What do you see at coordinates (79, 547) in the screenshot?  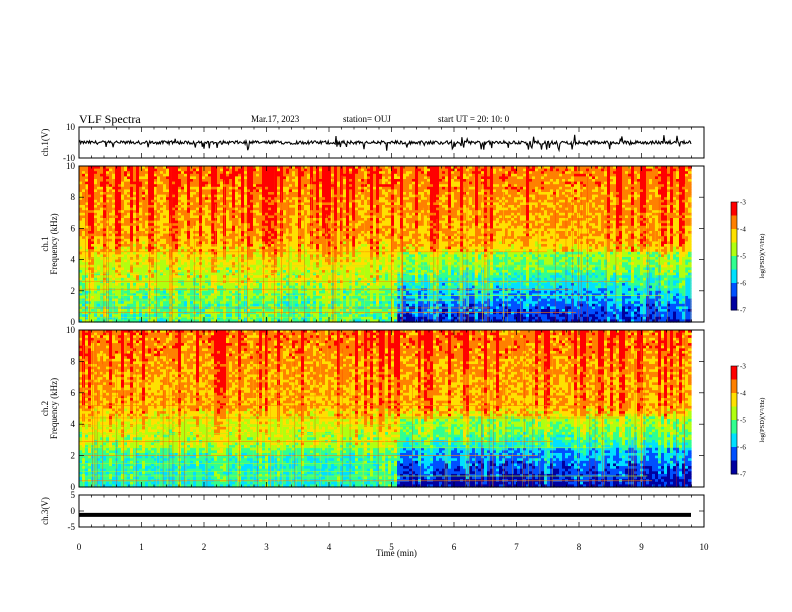 I see `x-tick-label: 0` at bounding box center [79, 547].